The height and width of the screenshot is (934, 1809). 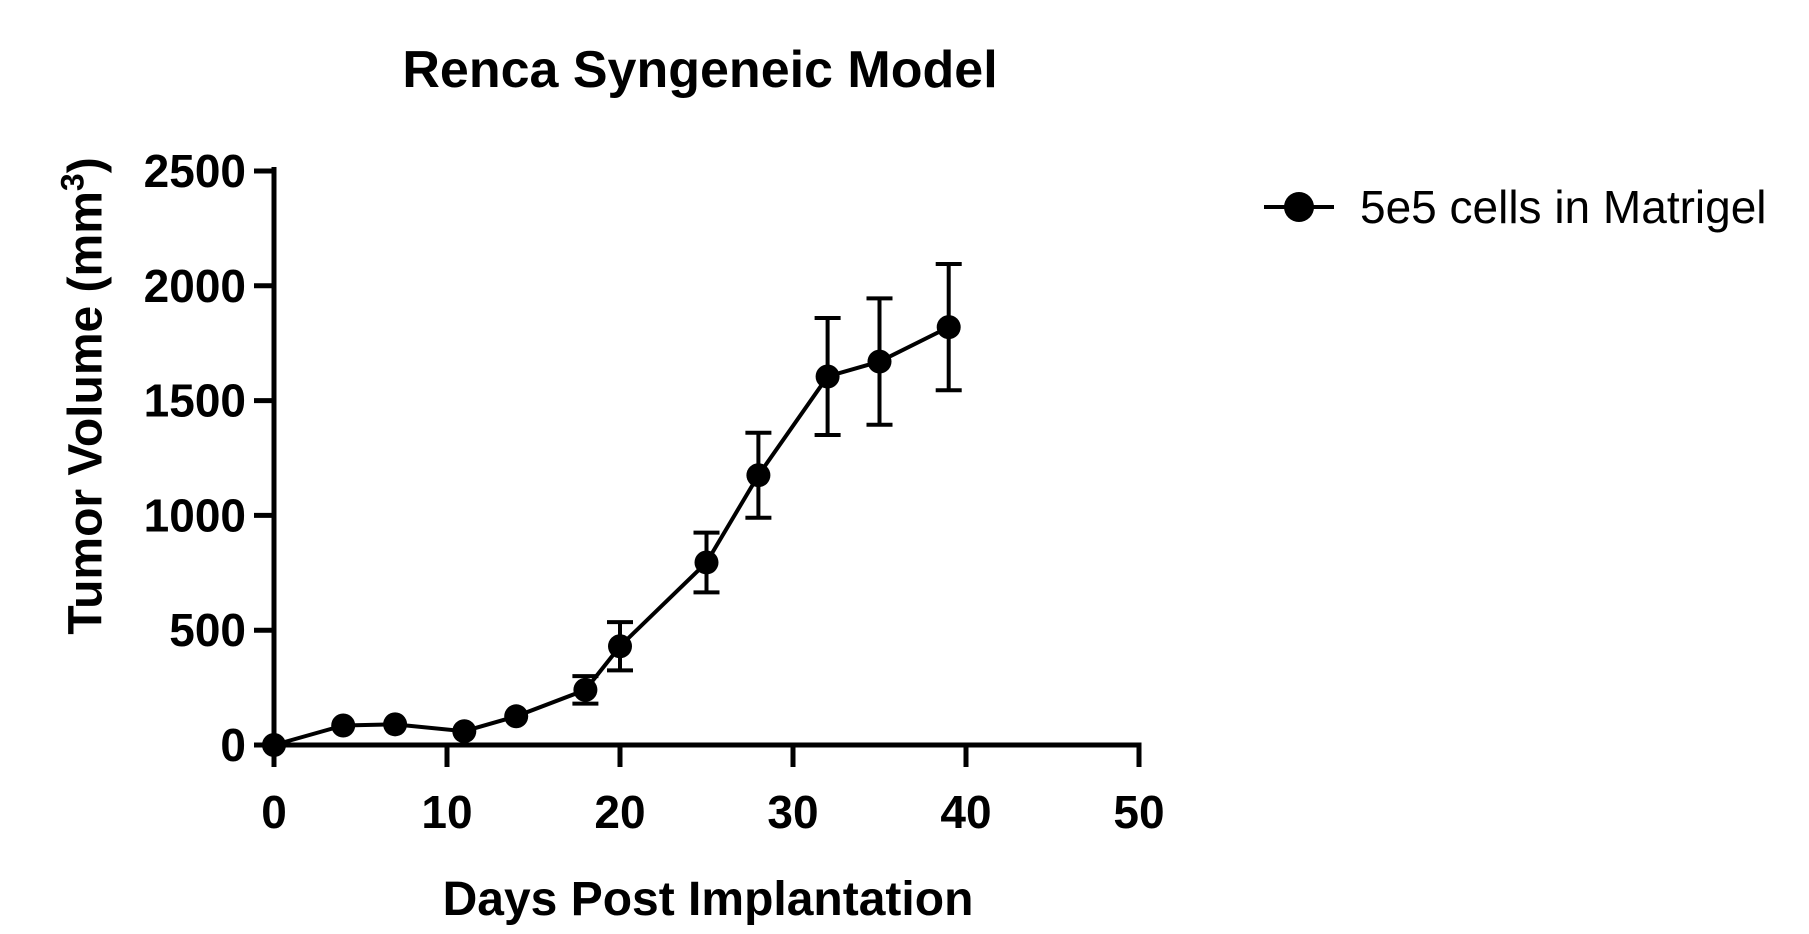 I want to click on legend-series-marker-icon, so click(x=1299, y=207).